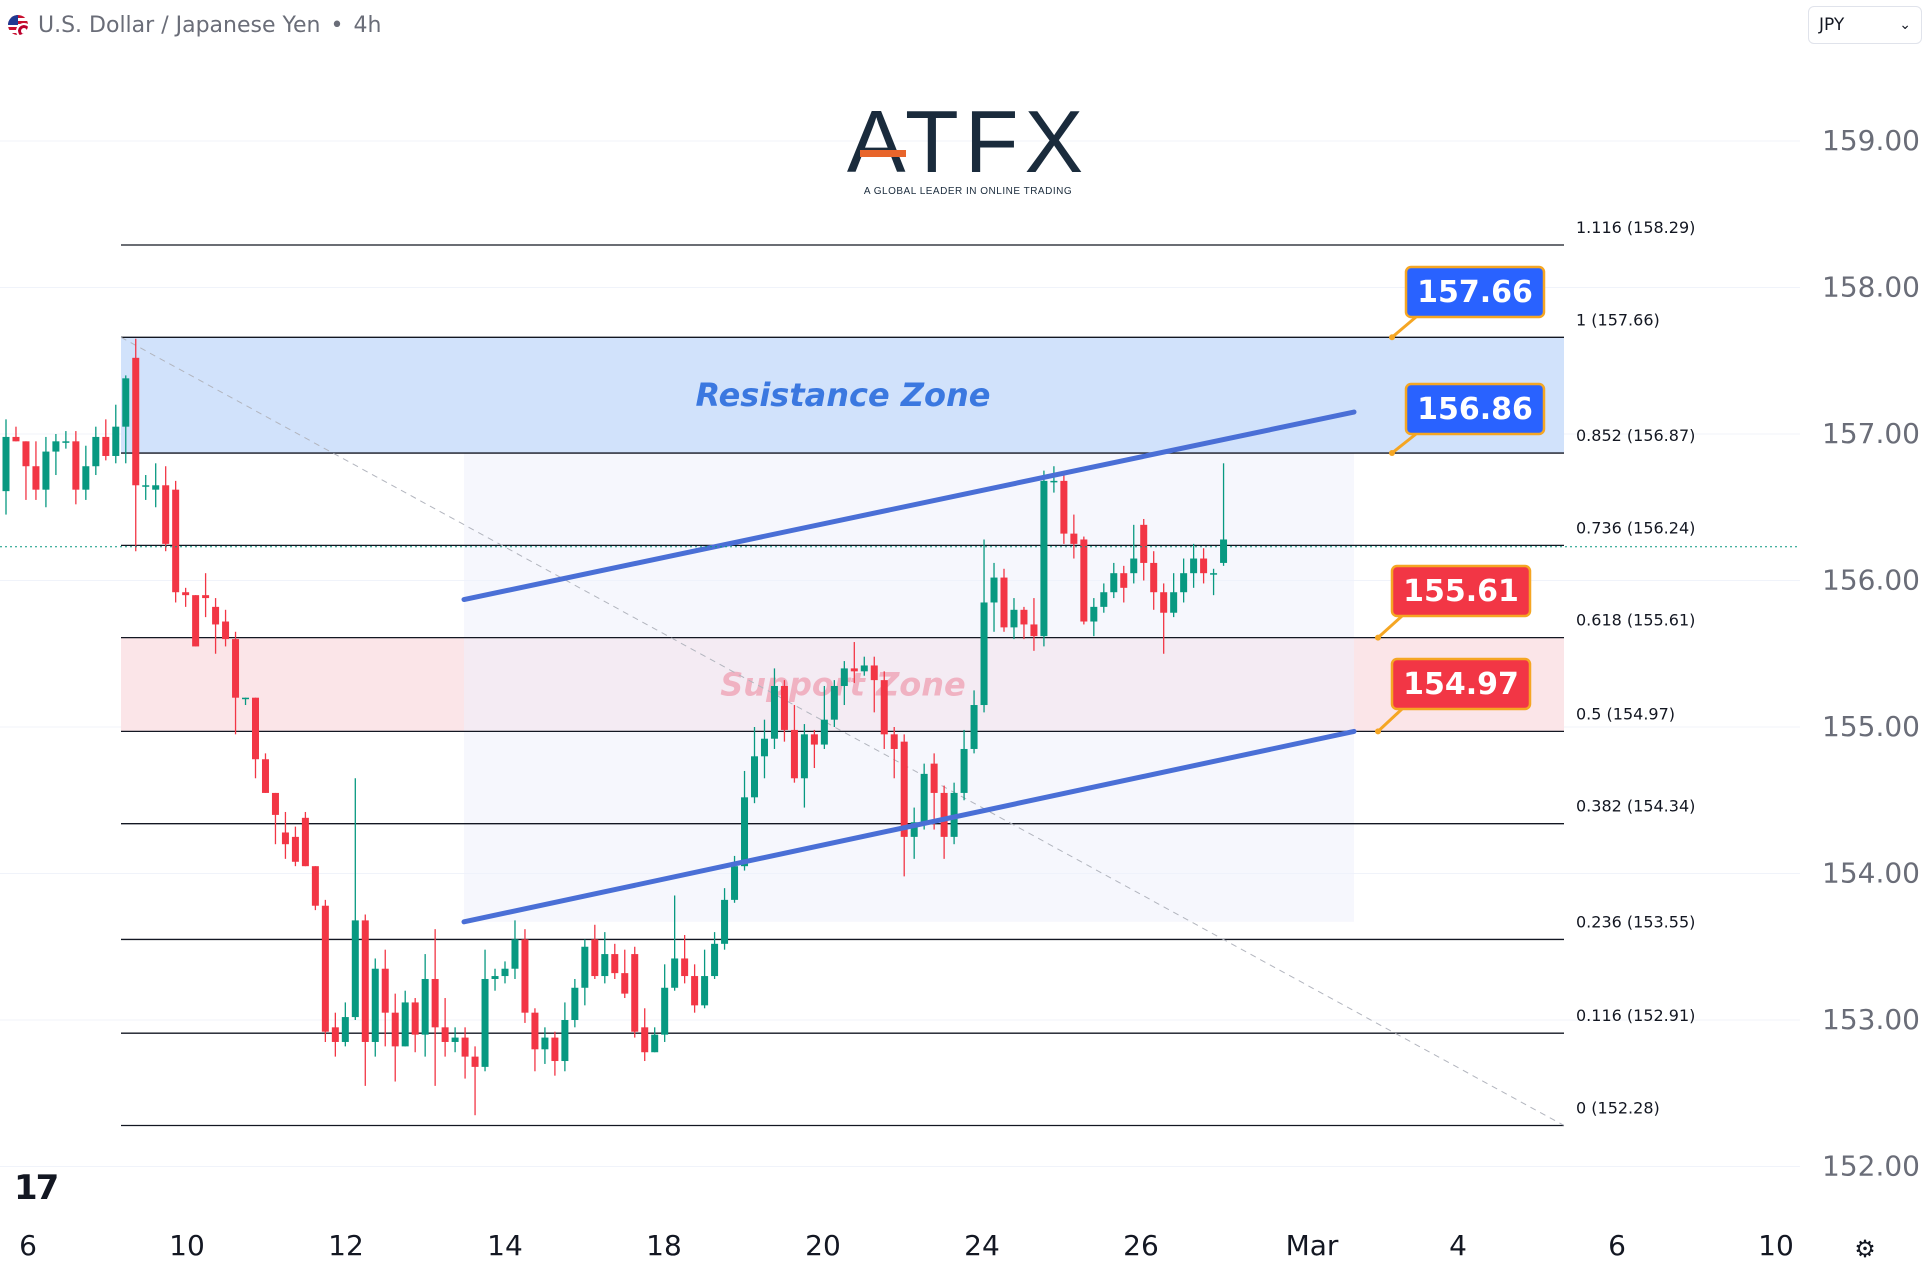 The height and width of the screenshot is (1281, 1930). I want to click on price-callout: 154.97, so click(1453, 696).